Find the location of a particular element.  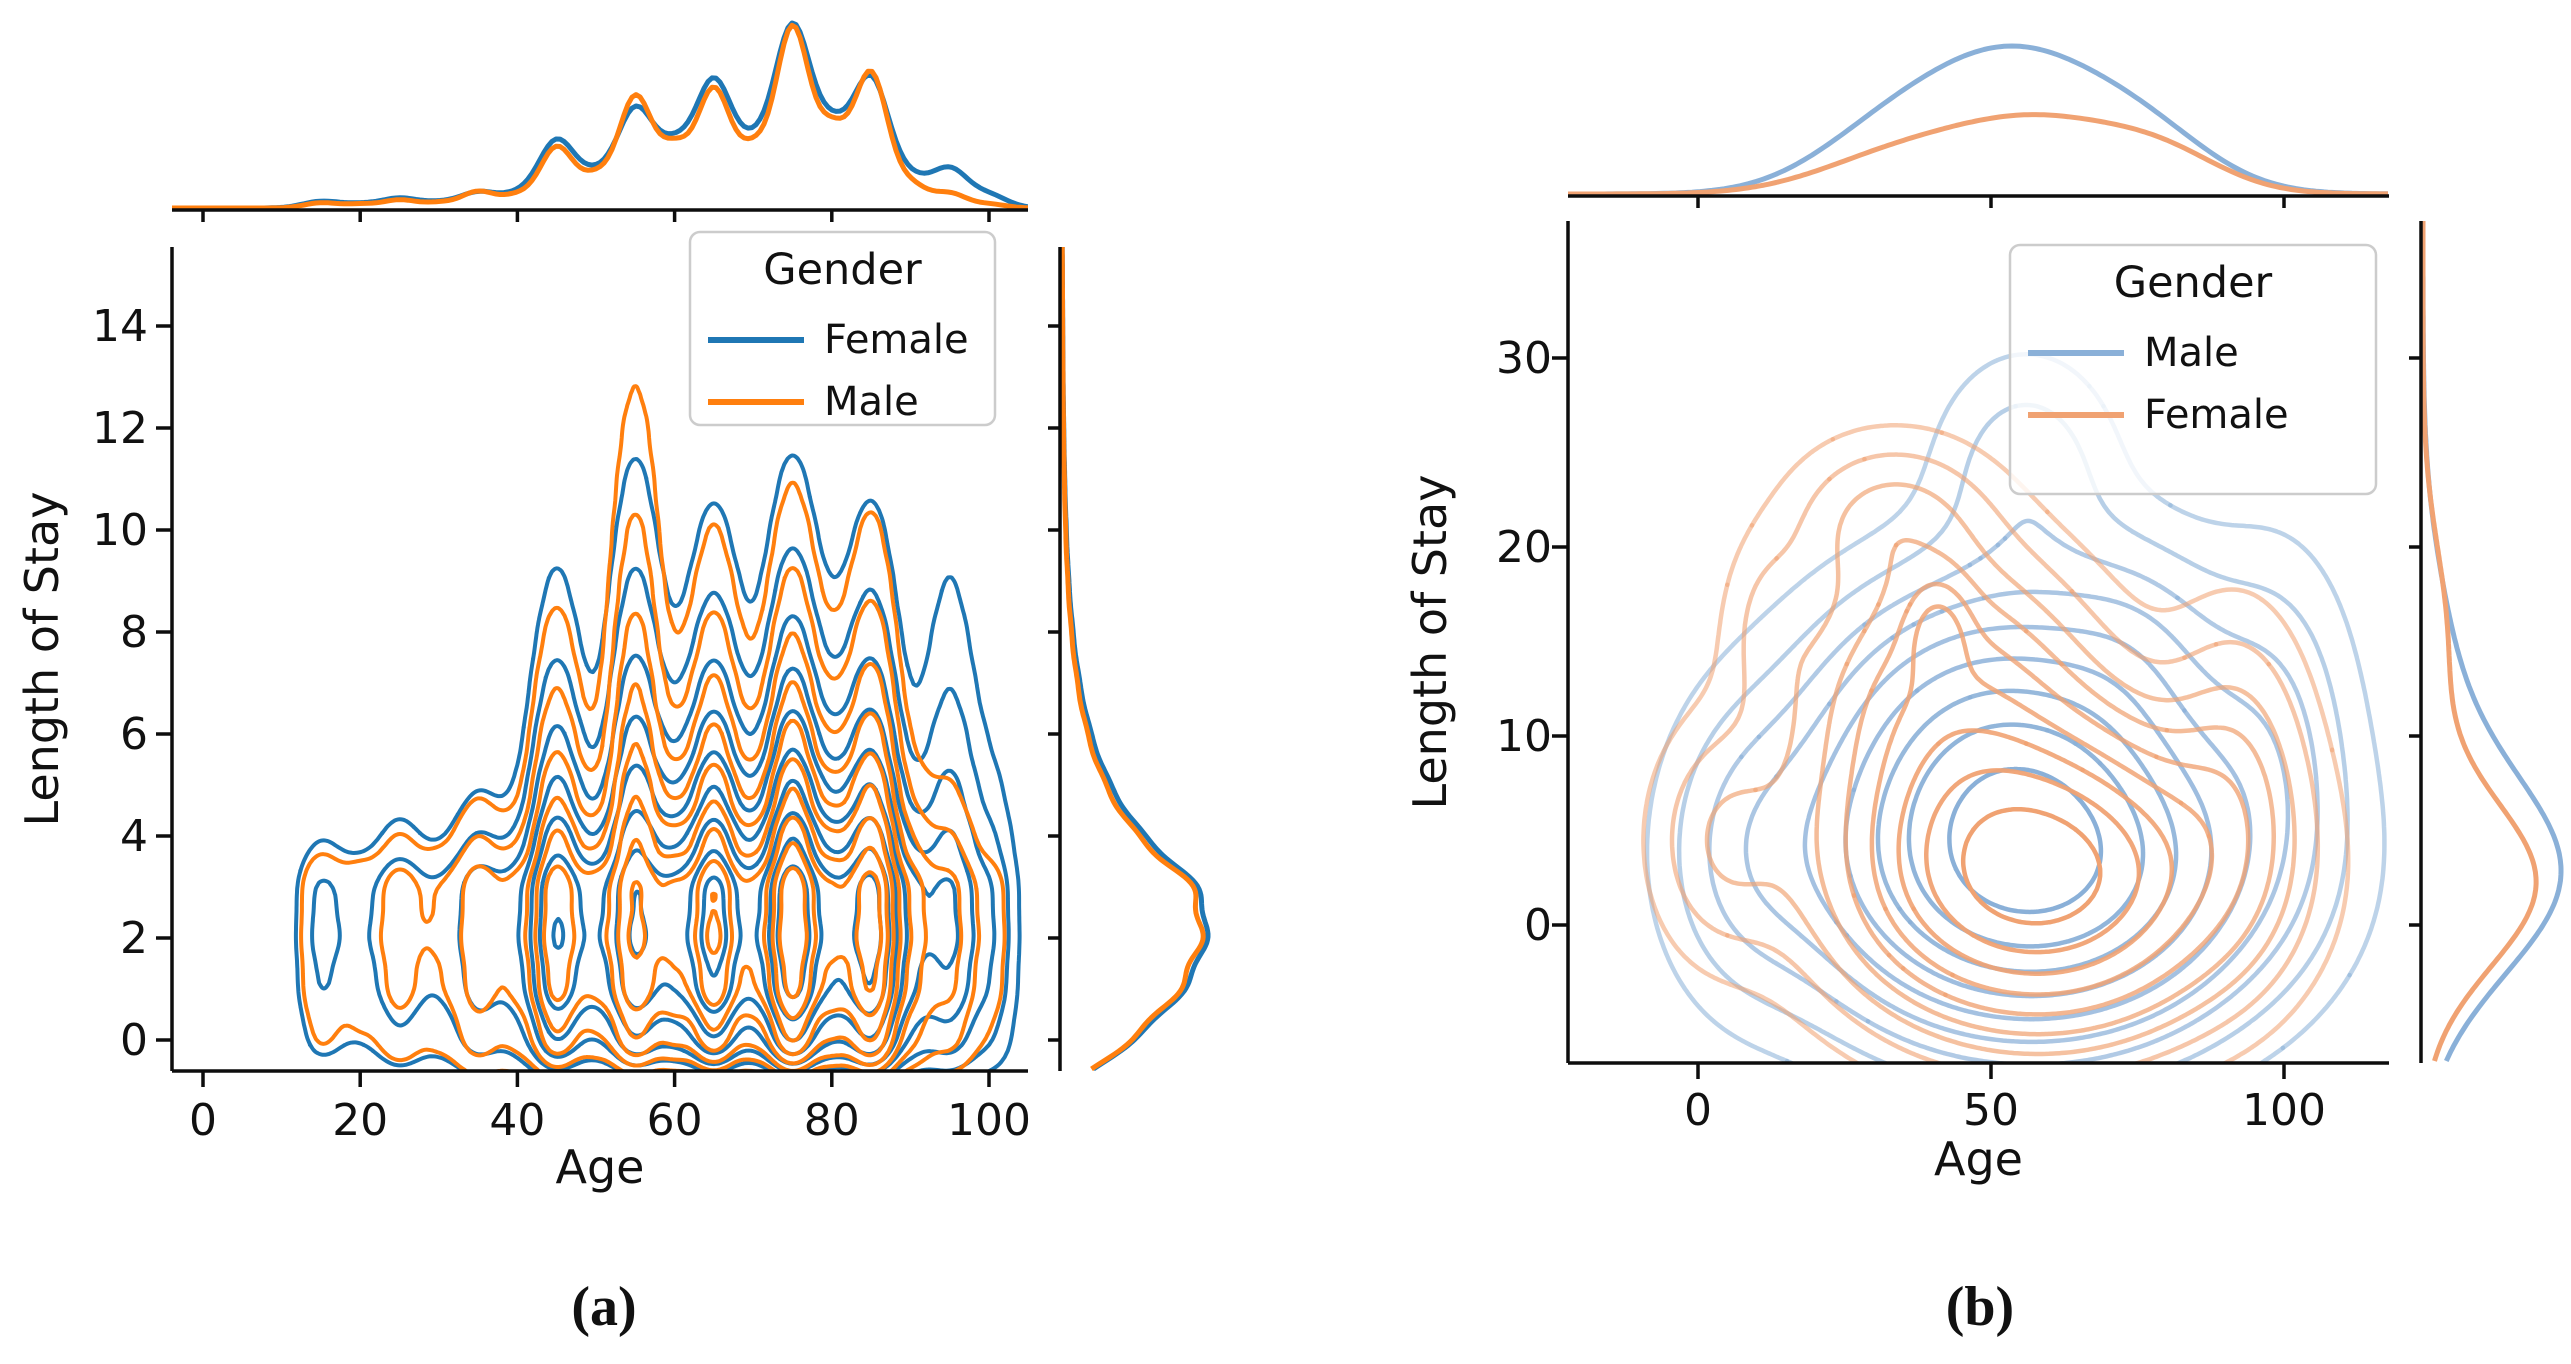

y-tick-label-a: 4 is located at coordinates (134, 836).